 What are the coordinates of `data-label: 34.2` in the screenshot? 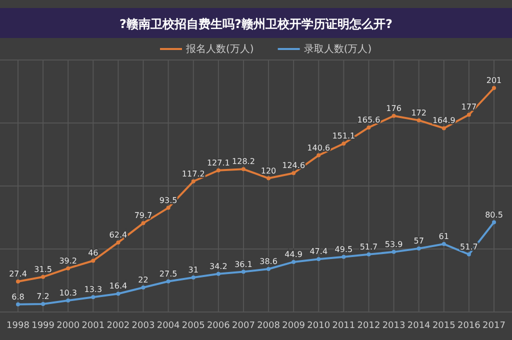 It's located at (219, 266).